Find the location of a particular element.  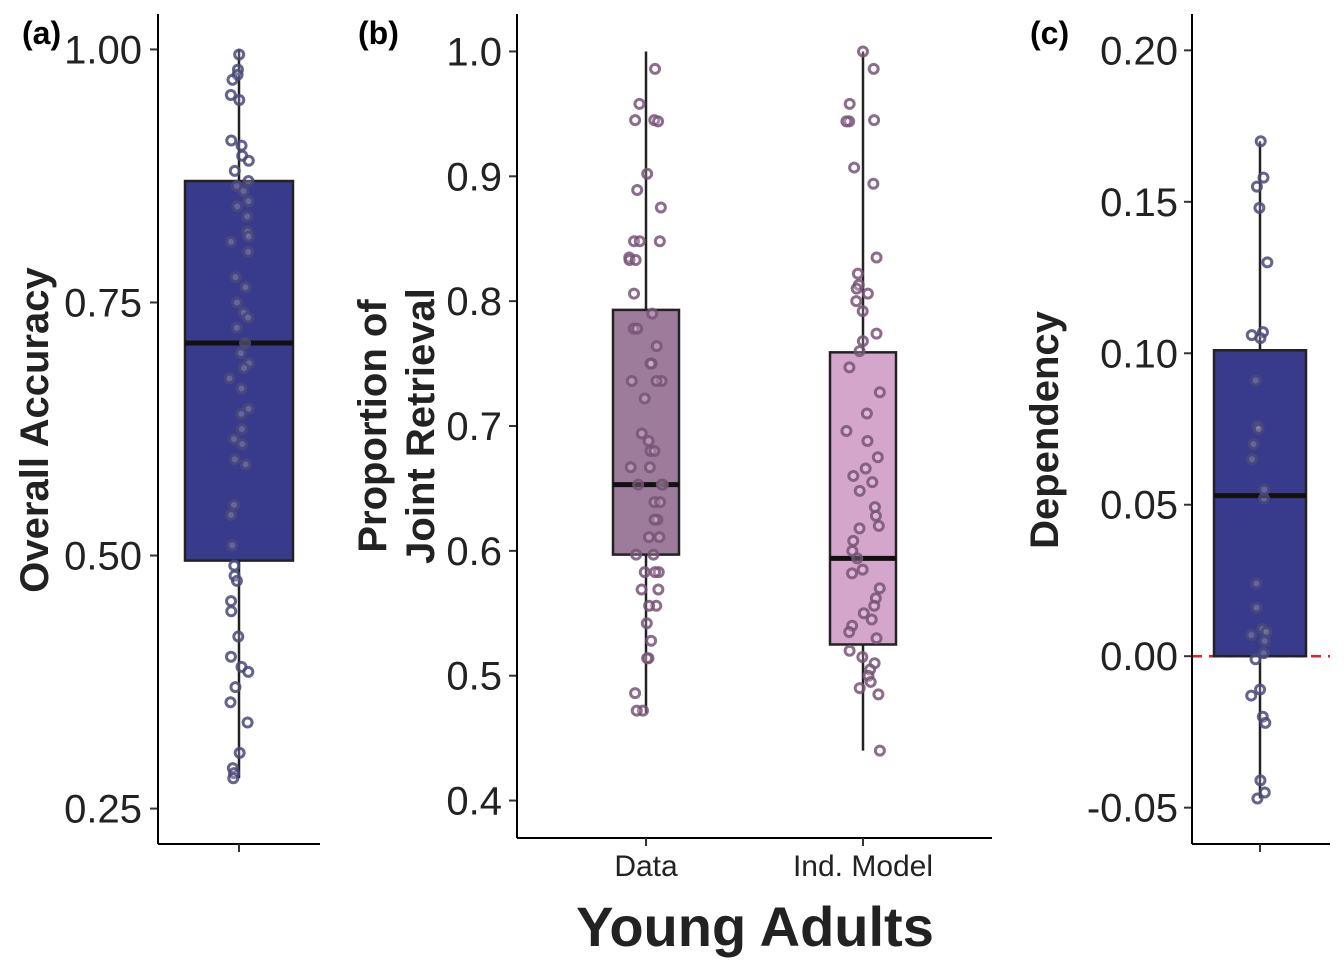

panel-b-category-ind-model: Ind. Model is located at coordinates (863, 866).